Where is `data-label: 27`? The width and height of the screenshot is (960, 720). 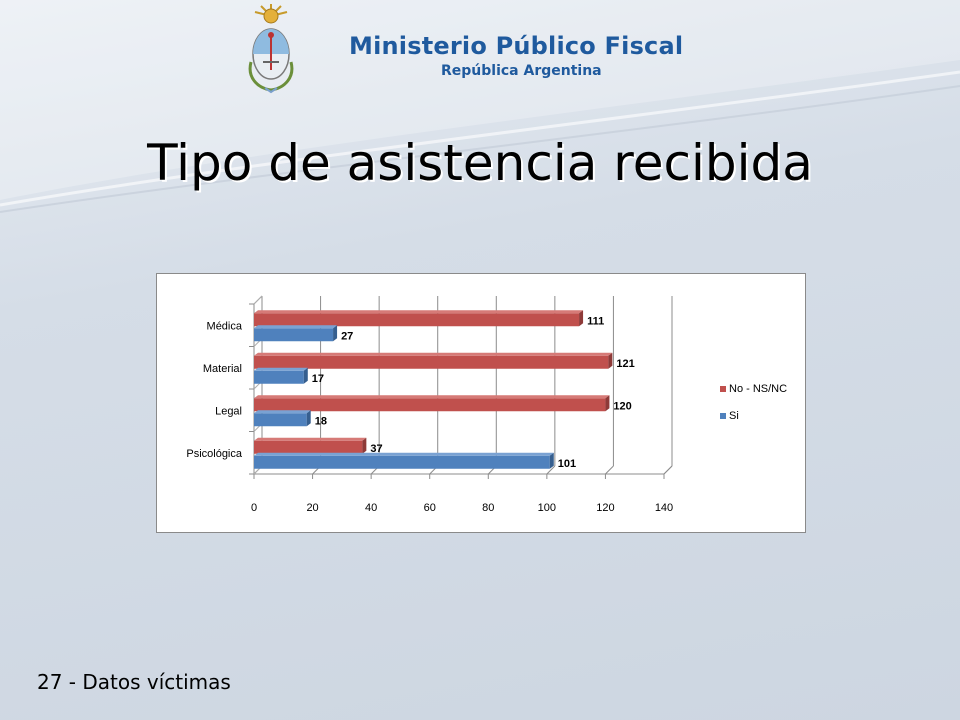
data-label: 27 is located at coordinates (347, 336).